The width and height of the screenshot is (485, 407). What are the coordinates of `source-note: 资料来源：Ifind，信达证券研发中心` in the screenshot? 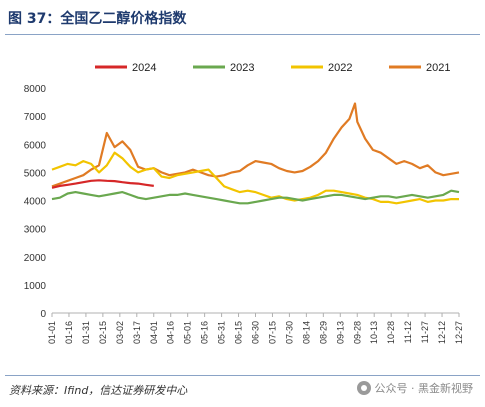 It's located at (98, 390).